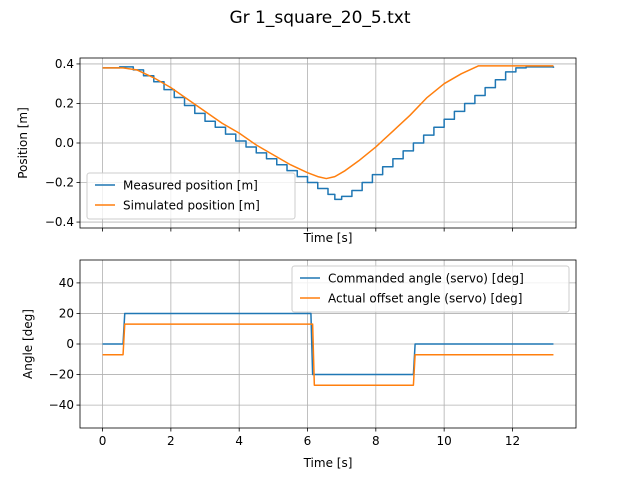 This screenshot has width=640, height=480. Describe the element at coordinates (70, 344) in the screenshot. I see `y-tick-label: 0` at that location.